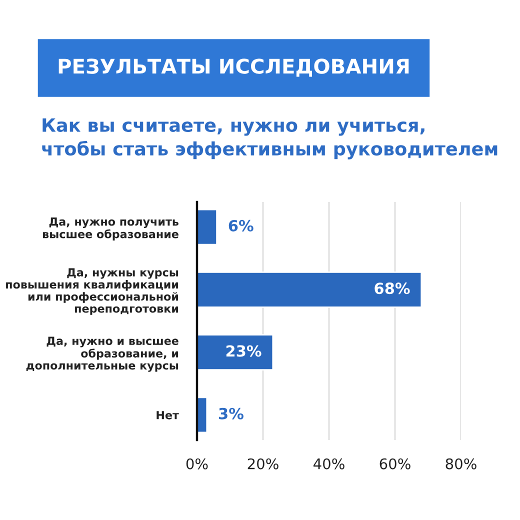 This screenshot has width=520, height=520. I want to click on data-label: 68%, so click(392, 288).